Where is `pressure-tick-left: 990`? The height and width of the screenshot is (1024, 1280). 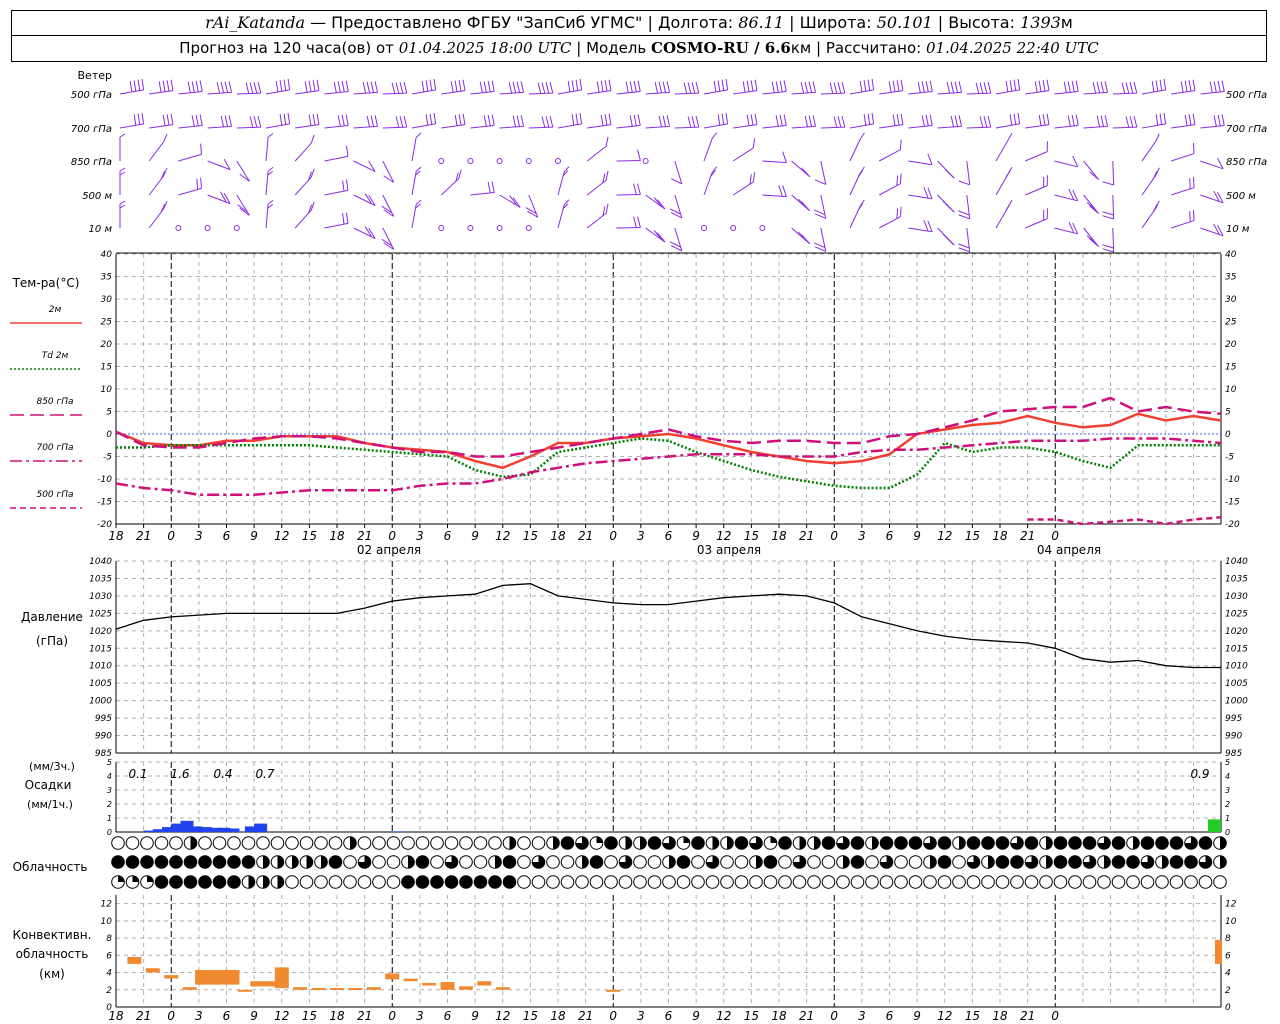
pressure-tick-left: 990 is located at coordinates (103, 737).